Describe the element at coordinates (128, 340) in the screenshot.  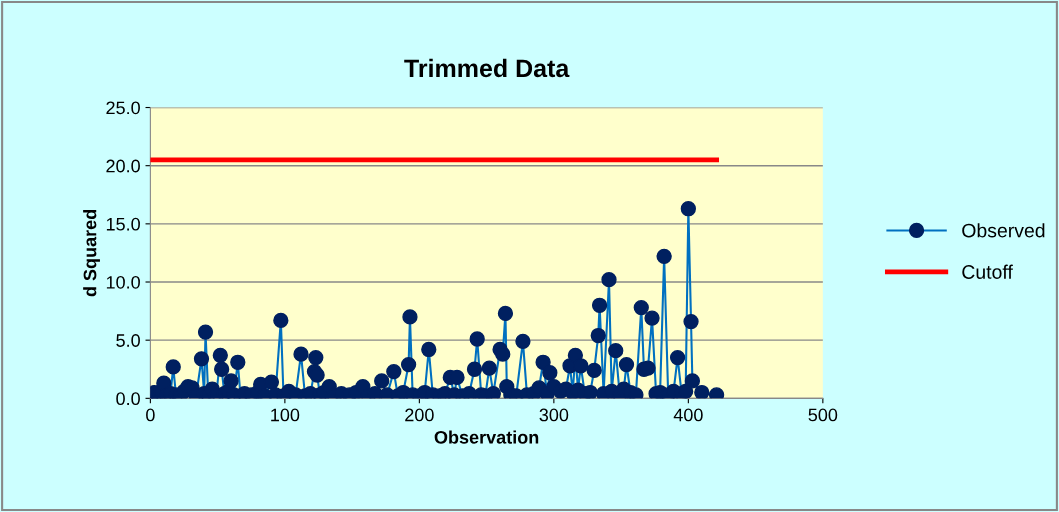
I see `y-tick-label: 5.0` at that location.